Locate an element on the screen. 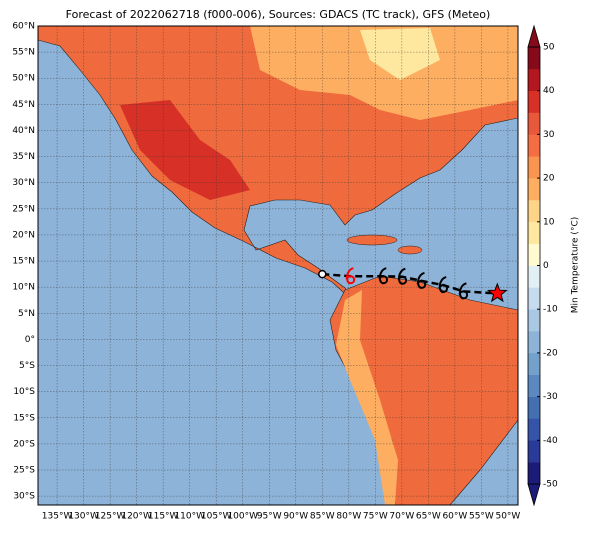 This screenshot has width=592, height=533. north-patch is located at coordinates (384, 73).